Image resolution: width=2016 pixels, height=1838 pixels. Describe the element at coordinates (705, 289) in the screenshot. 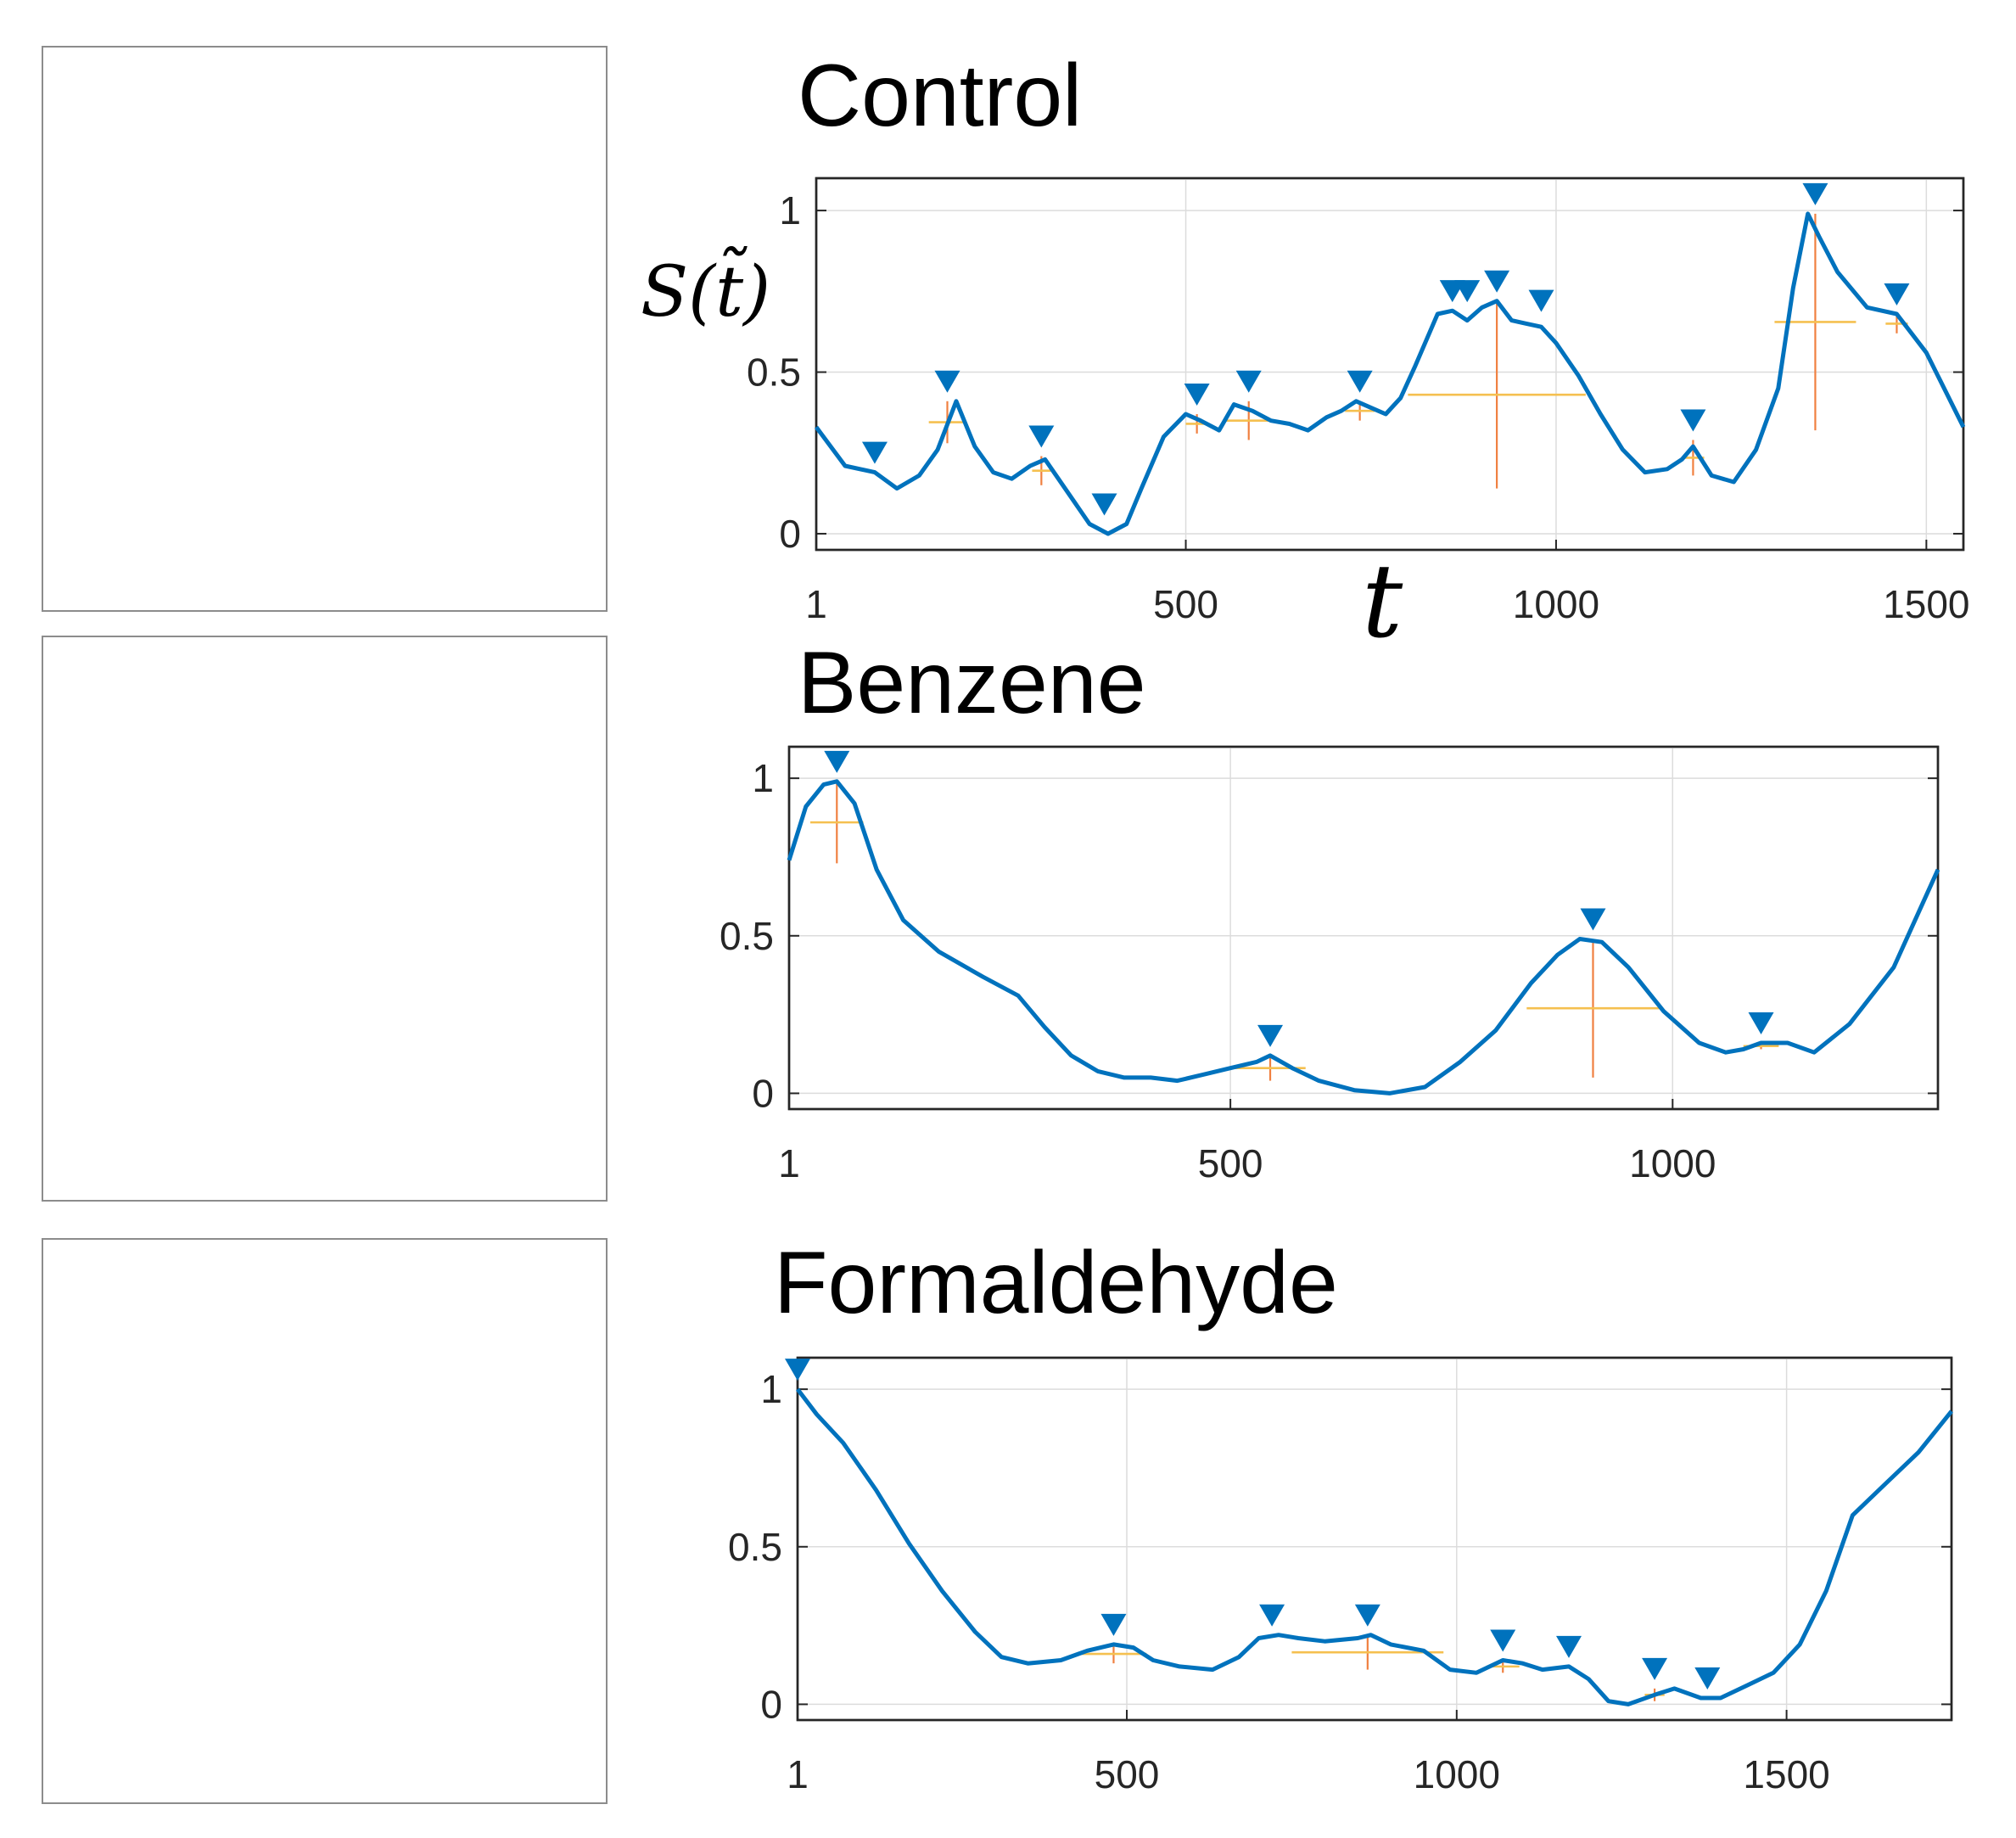

I see `y-axis-label: S(t̃)` at that location.